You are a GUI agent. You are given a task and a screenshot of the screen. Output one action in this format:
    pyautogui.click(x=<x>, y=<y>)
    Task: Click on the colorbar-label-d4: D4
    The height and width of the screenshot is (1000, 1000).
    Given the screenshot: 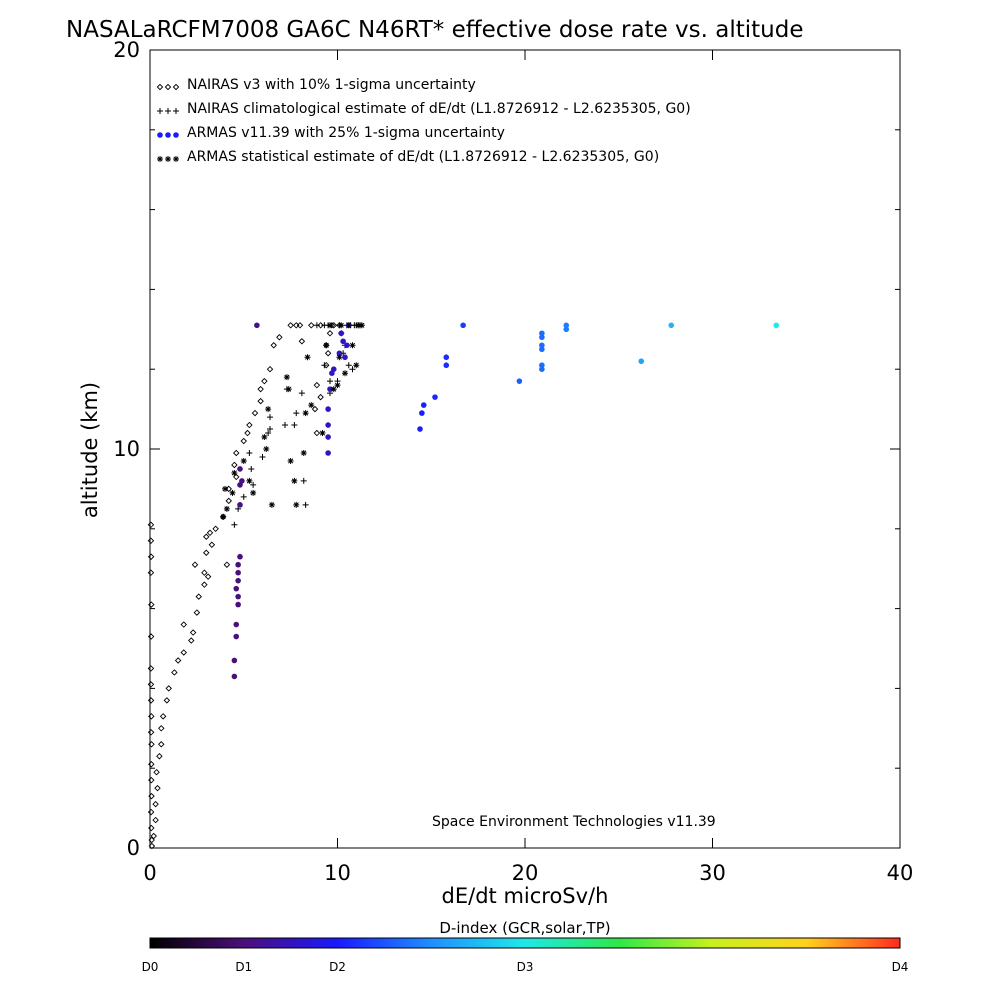 What is the action you would take?
    pyautogui.click(x=900, y=967)
    